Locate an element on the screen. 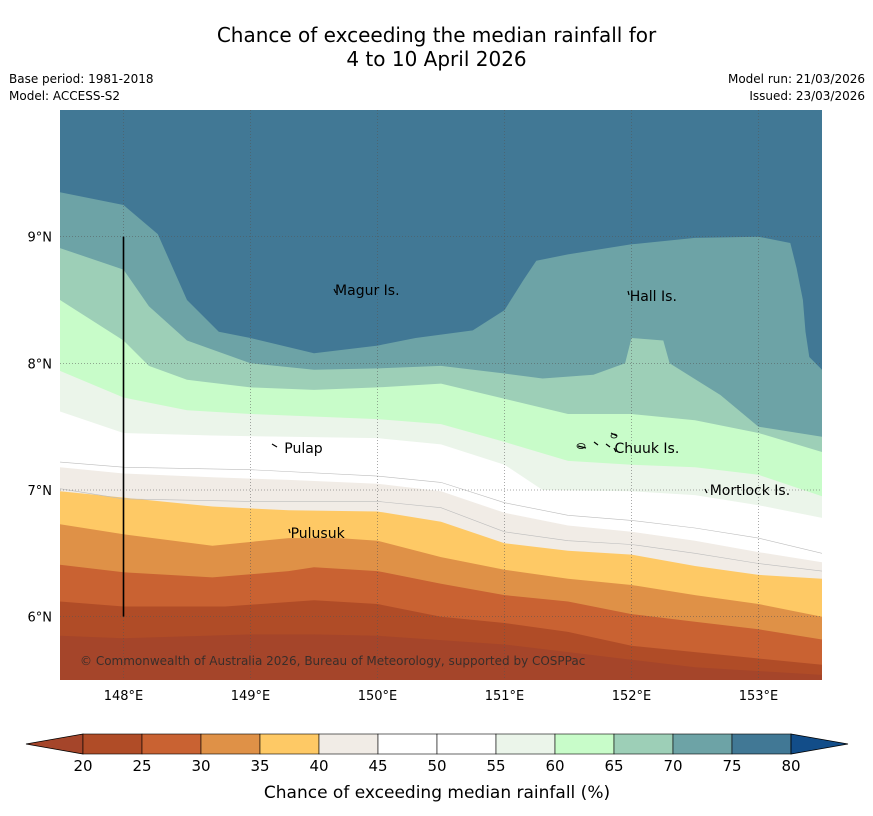 This screenshot has height=816, width=873. place-label-hall-is: Hall Is. is located at coordinates (653, 297).